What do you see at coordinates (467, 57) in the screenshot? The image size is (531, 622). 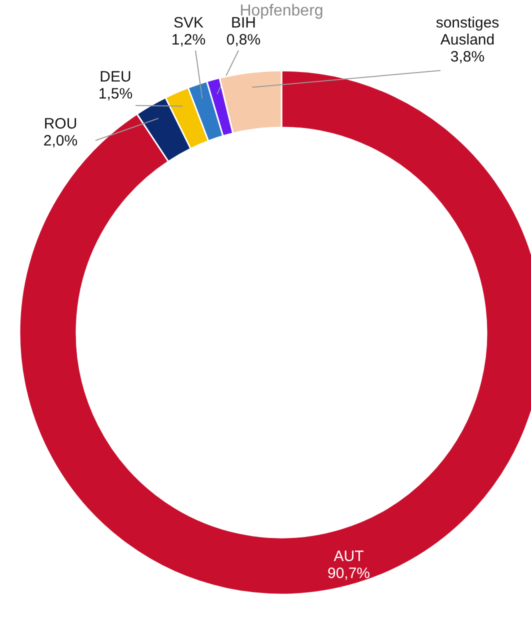 I see `data-label: 3,8%` at bounding box center [467, 57].